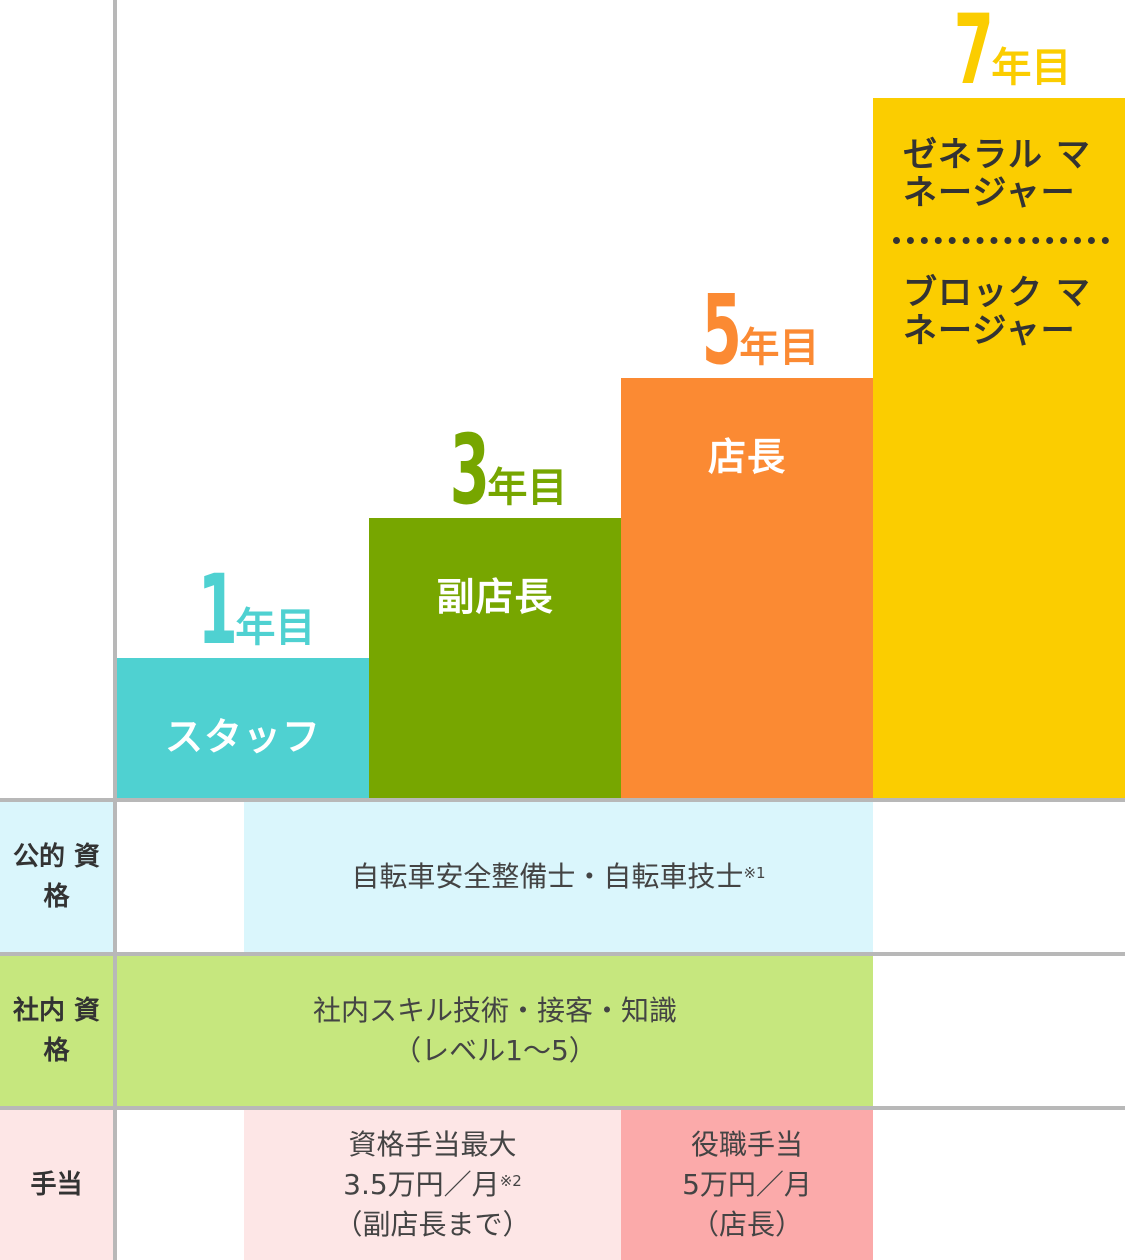  What do you see at coordinates (495, 1031) in the screenshot?
I see `internal-cert-cell: 社内スキル技術・接客・知識 （レベル1～5）` at bounding box center [495, 1031].